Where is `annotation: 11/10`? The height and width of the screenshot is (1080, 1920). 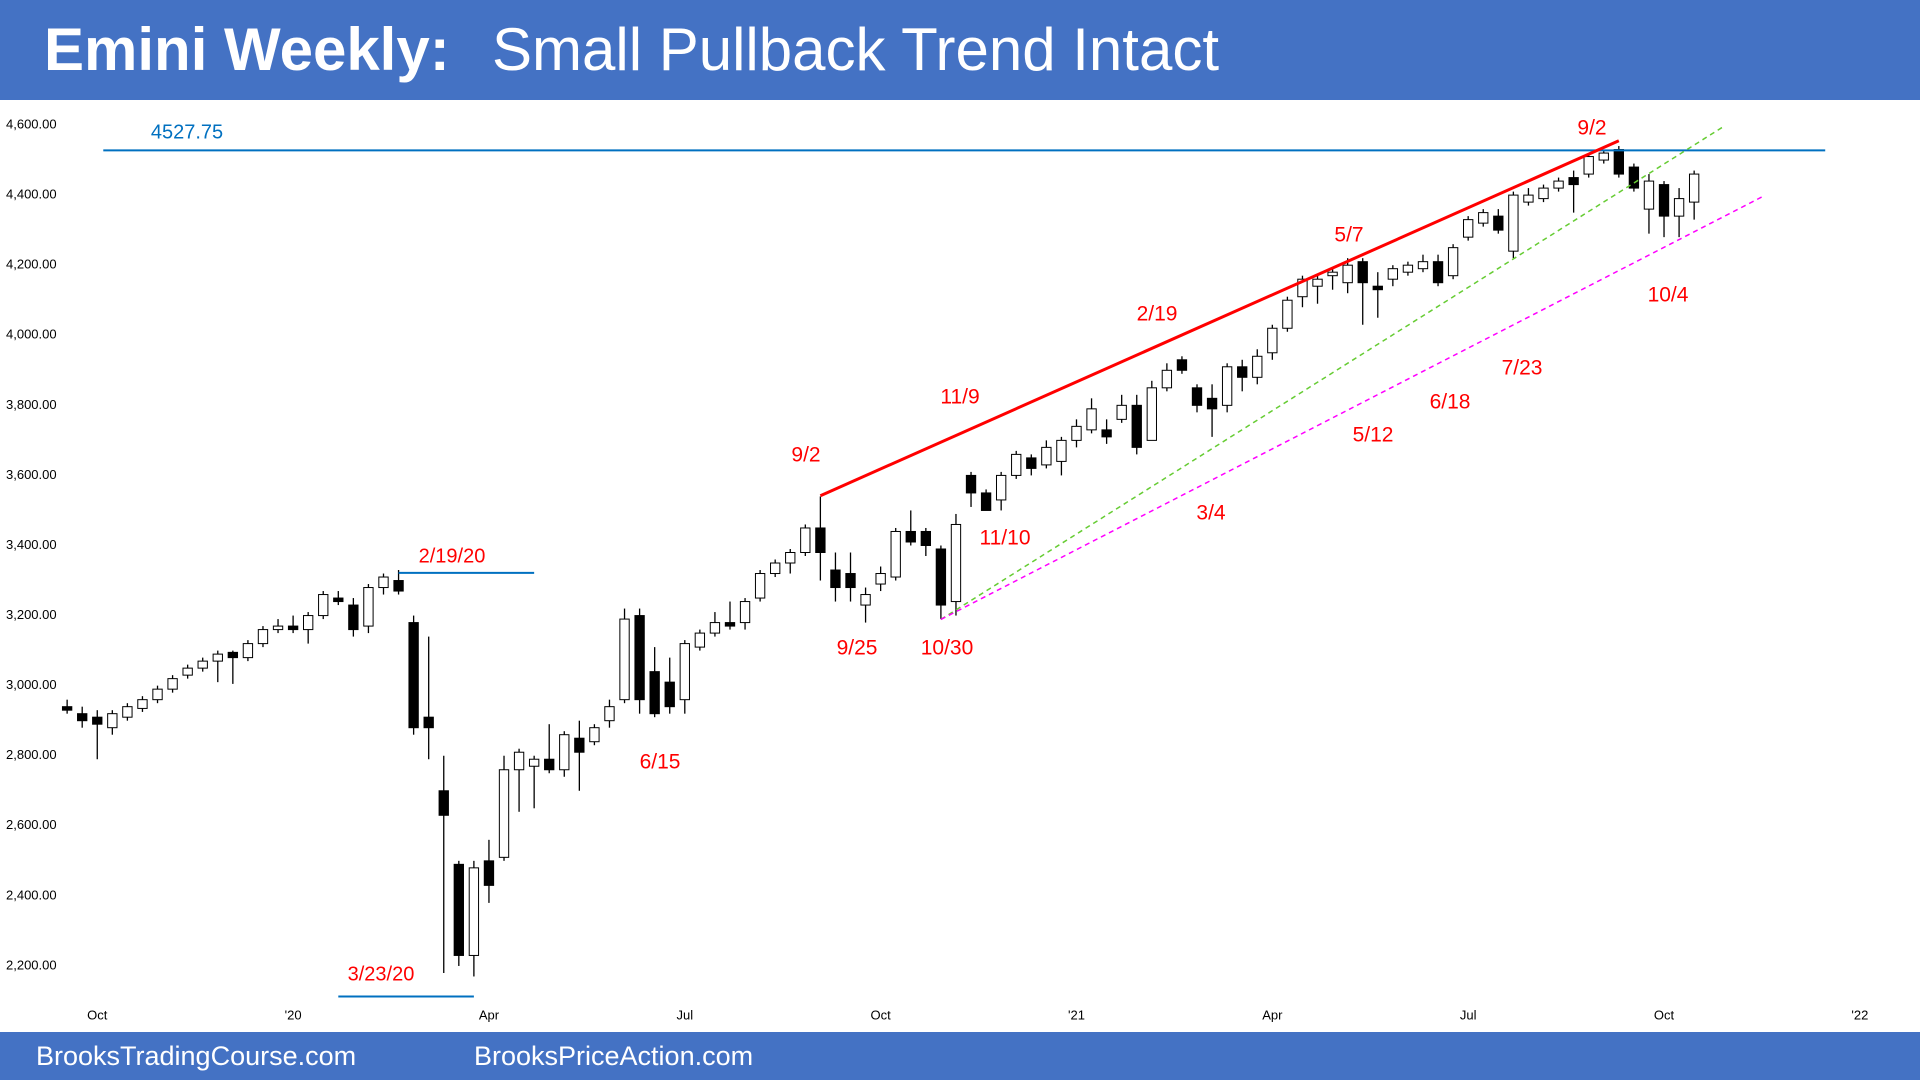
annotation: 11/10 is located at coordinates (1005, 538).